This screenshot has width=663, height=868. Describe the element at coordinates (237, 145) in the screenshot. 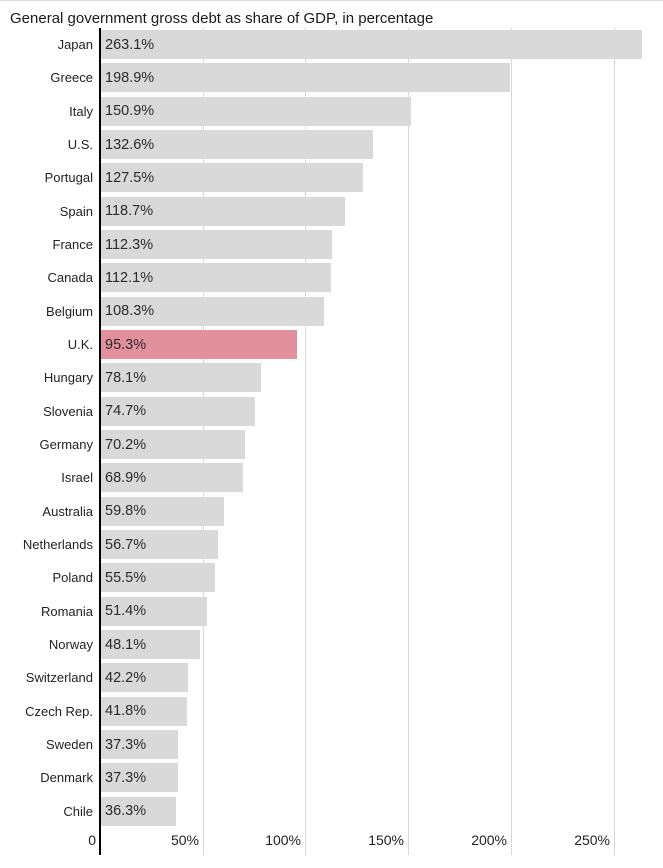

I see `bar: 132.6%` at that location.